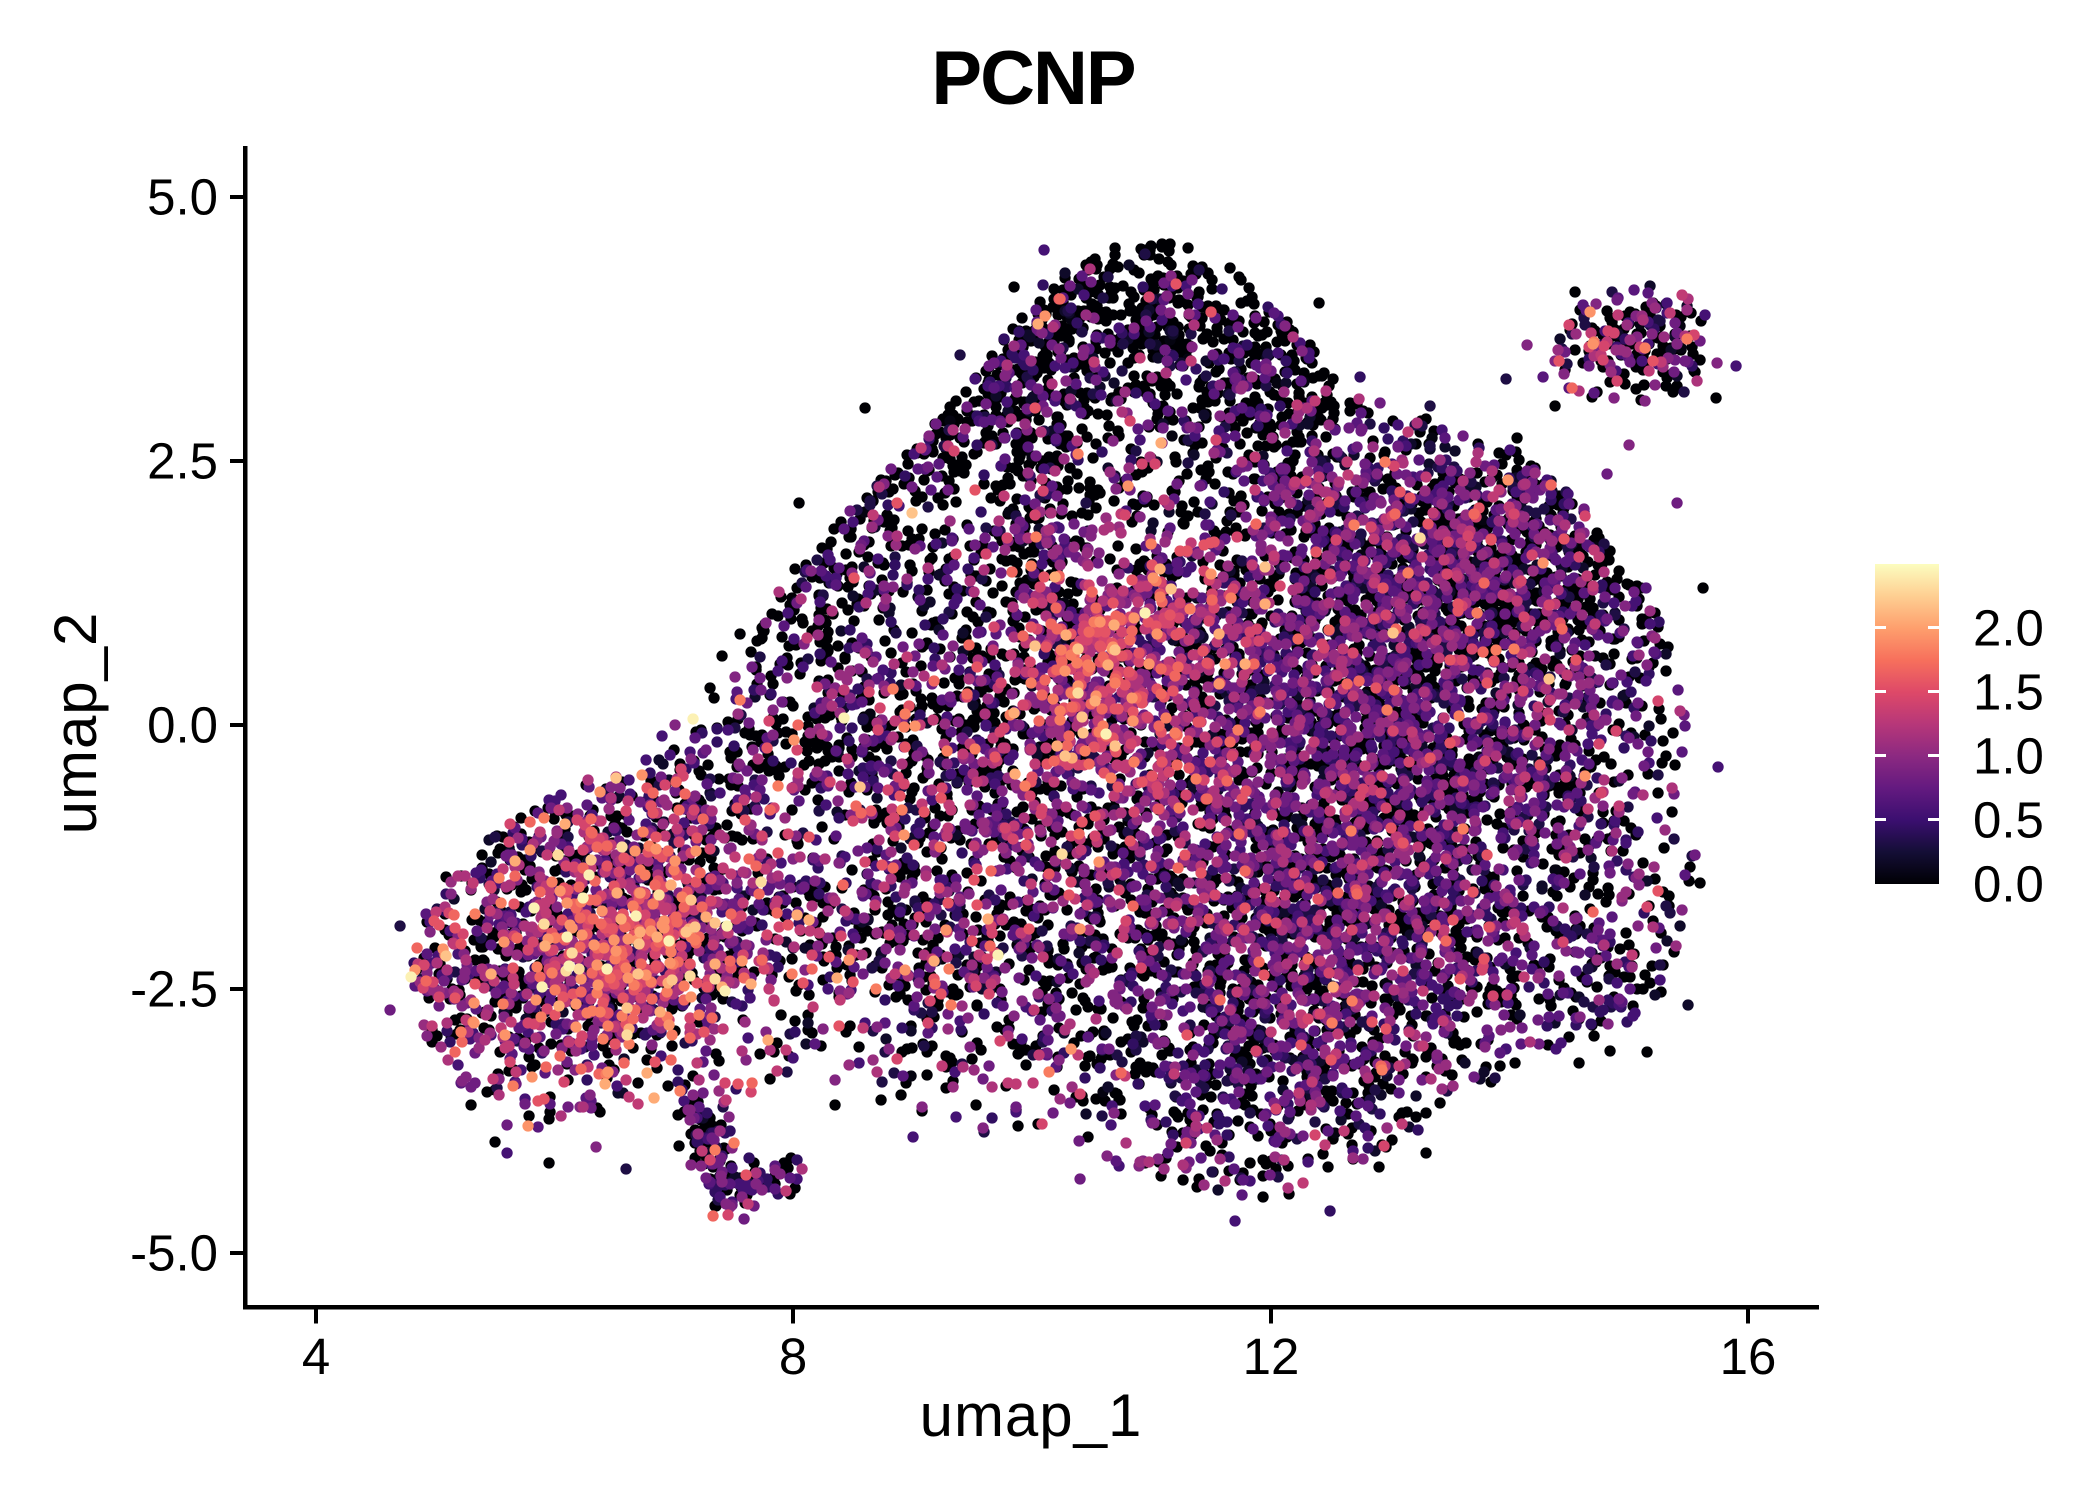  What do you see at coordinates (2008, 756) in the screenshot?
I see `svg-text: 1.0` at bounding box center [2008, 756].